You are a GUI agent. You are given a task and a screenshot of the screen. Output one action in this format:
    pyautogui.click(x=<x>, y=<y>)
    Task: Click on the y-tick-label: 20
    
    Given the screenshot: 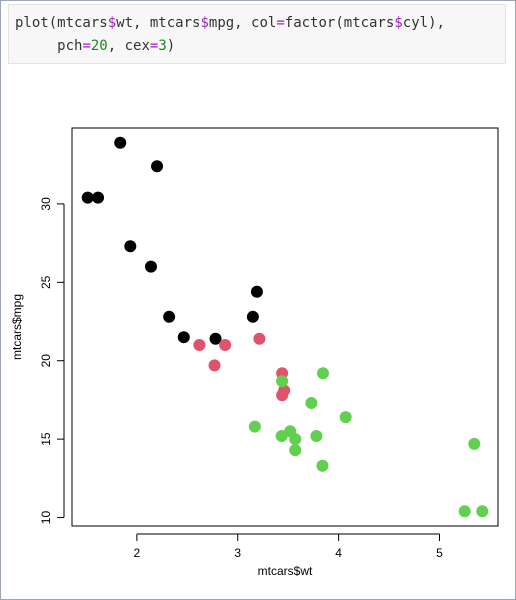 What is the action you would take?
    pyautogui.click(x=46, y=361)
    